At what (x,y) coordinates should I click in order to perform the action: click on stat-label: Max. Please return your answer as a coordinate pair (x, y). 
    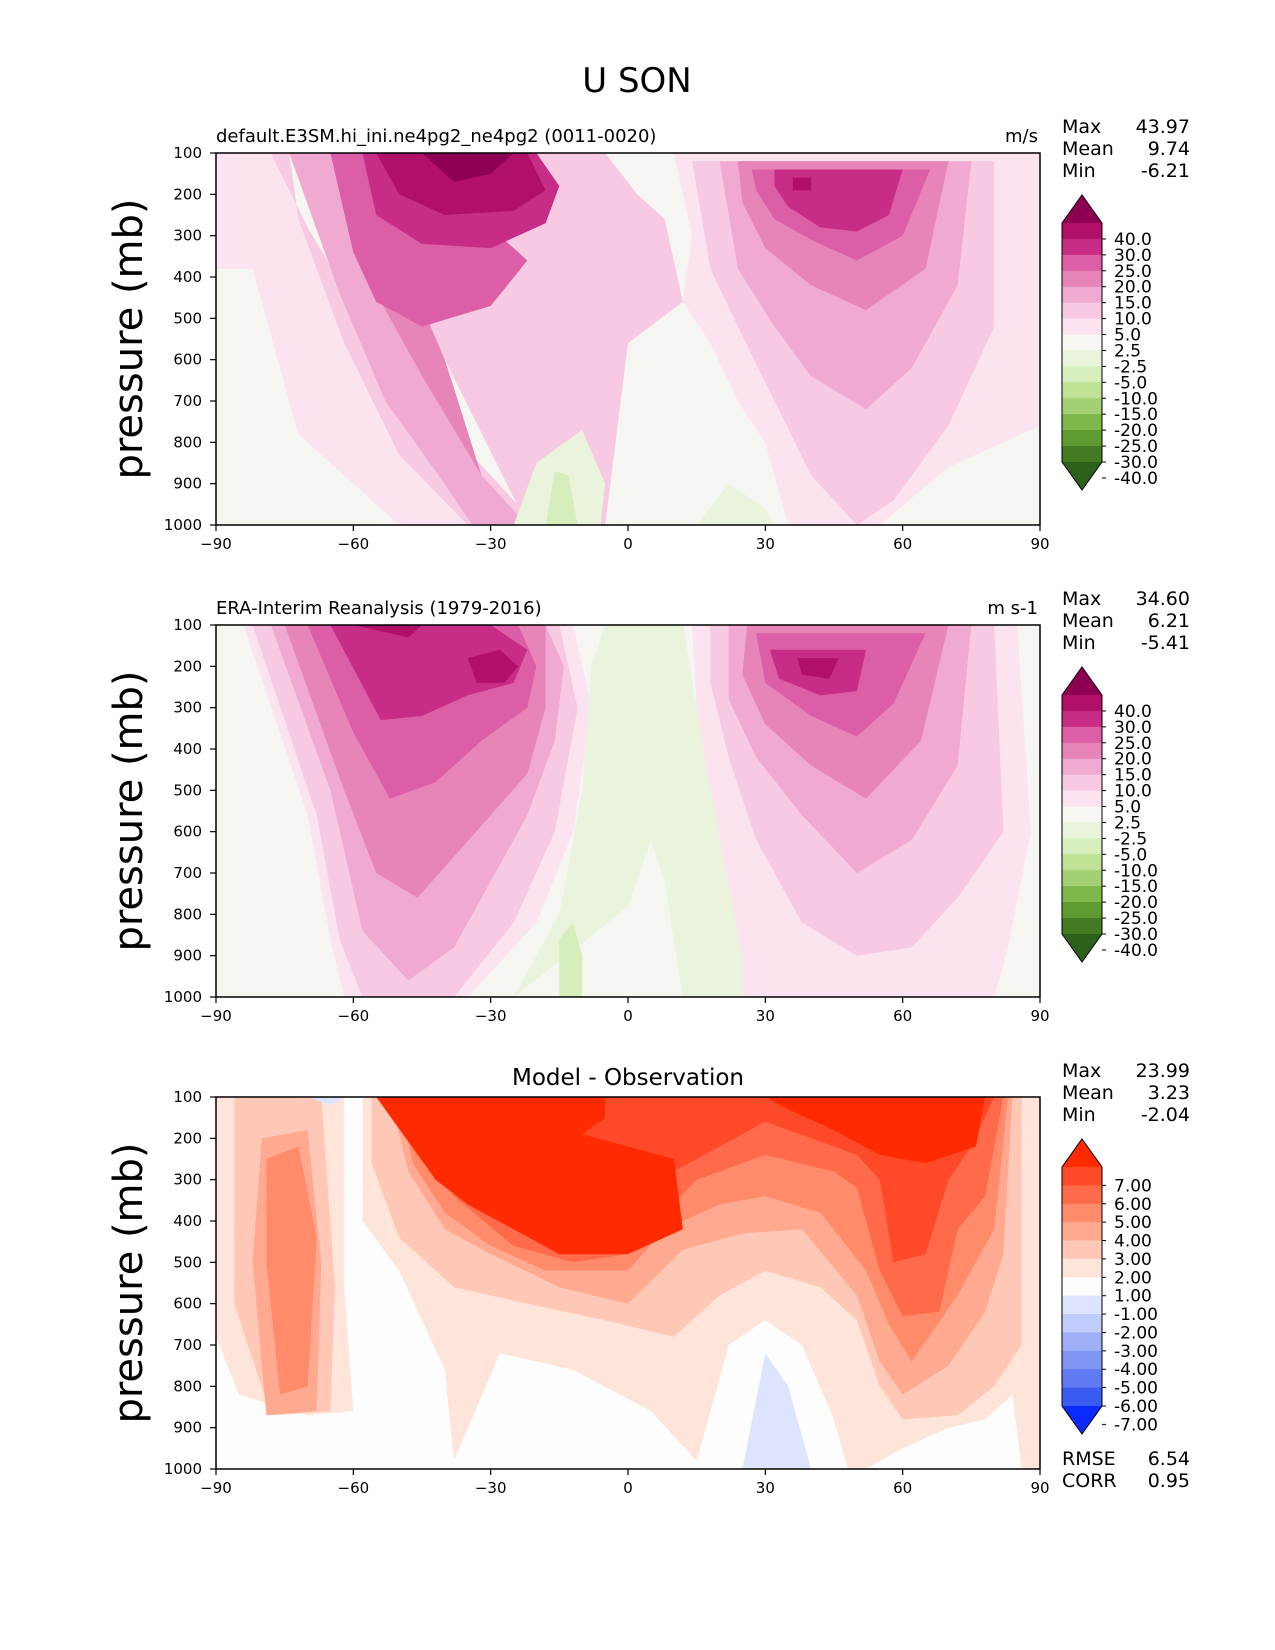
    Looking at the image, I should click on (1081, 599).